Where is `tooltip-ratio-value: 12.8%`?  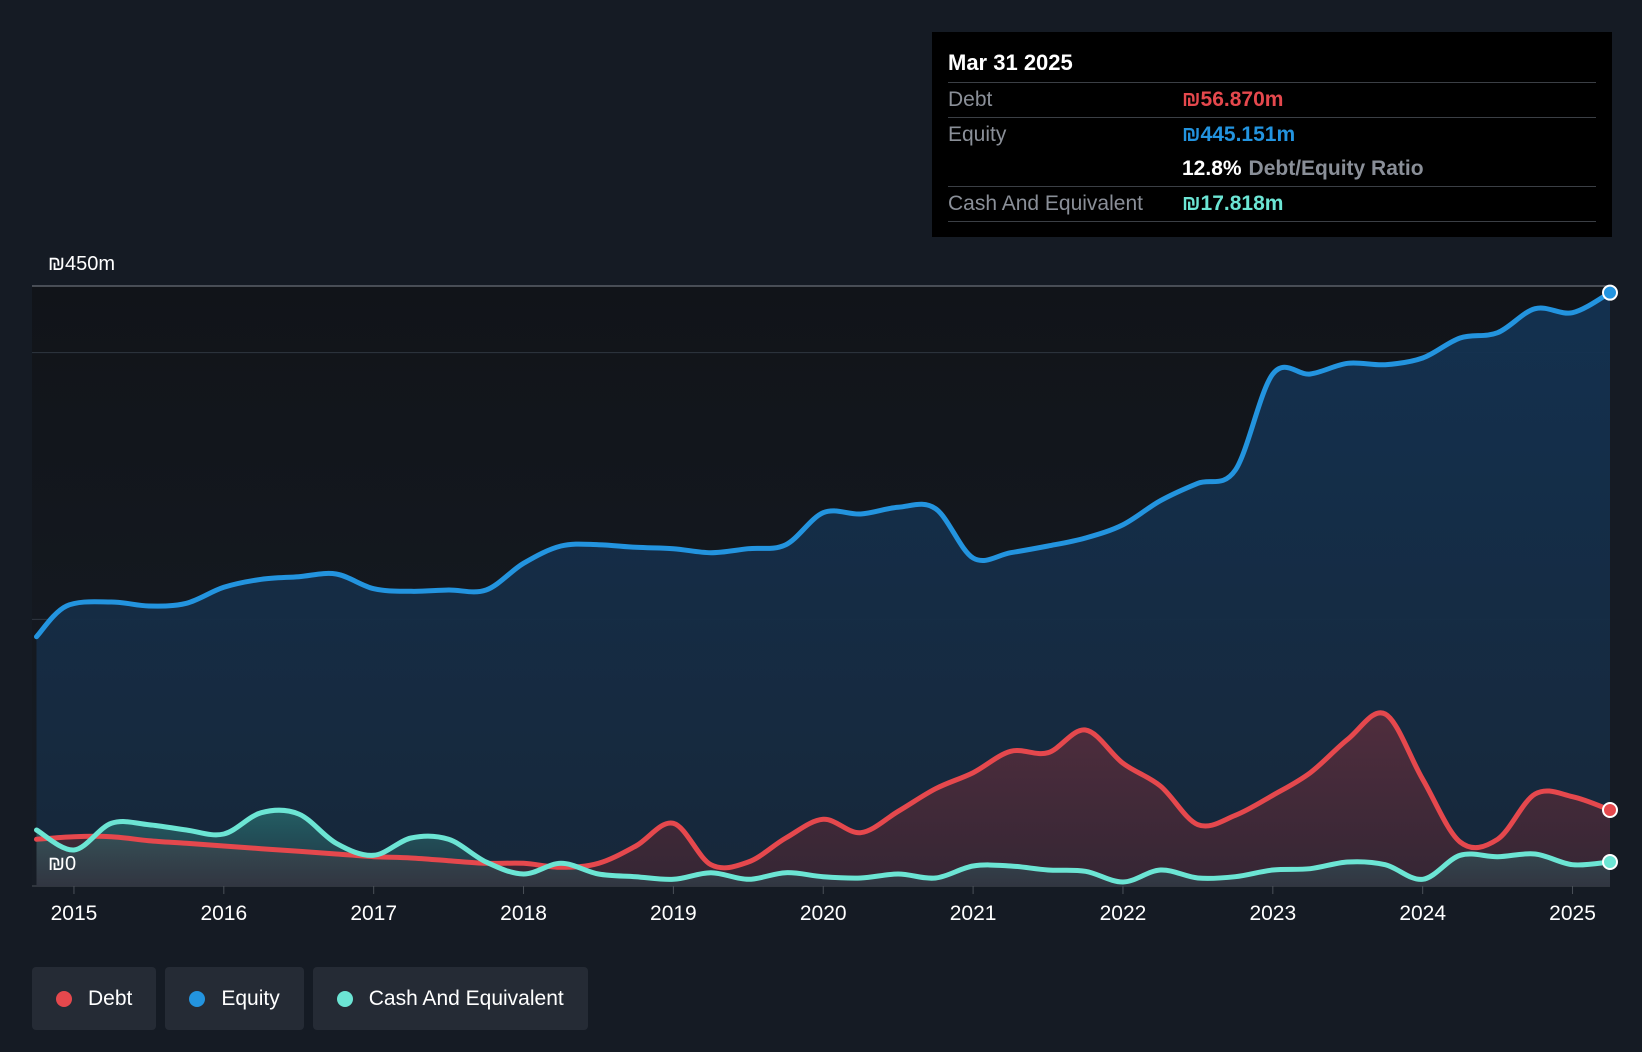 tooltip-ratio-value: 12.8% is located at coordinates (1212, 168).